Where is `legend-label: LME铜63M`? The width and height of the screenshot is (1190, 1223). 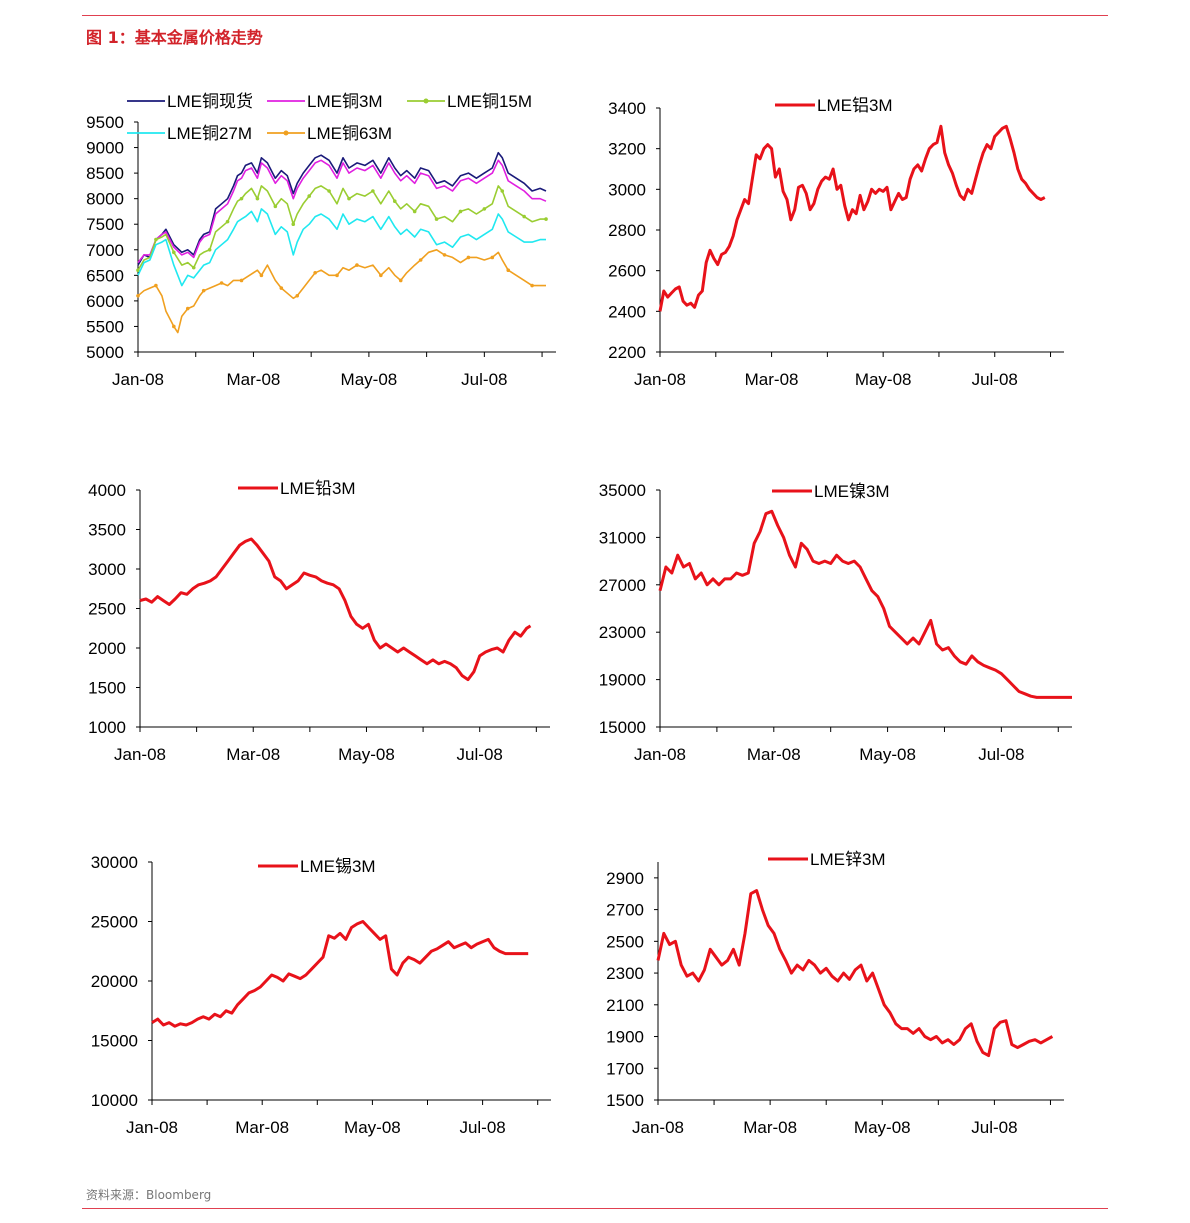 legend-label: LME铜63M is located at coordinates (349, 133).